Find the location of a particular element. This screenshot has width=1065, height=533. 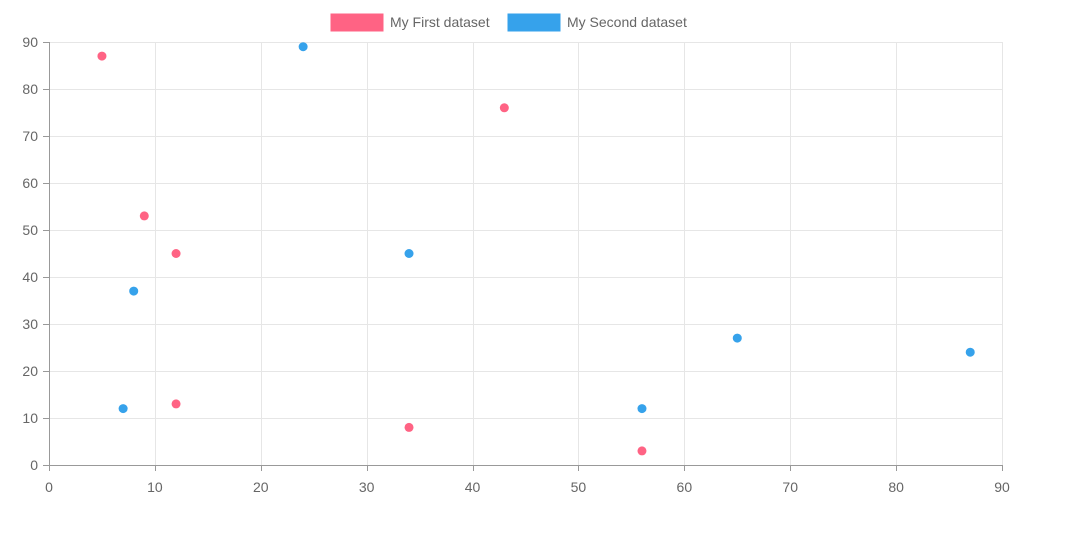

legend-label-first-dataset: My First dataset is located at coordinates (440, 22).